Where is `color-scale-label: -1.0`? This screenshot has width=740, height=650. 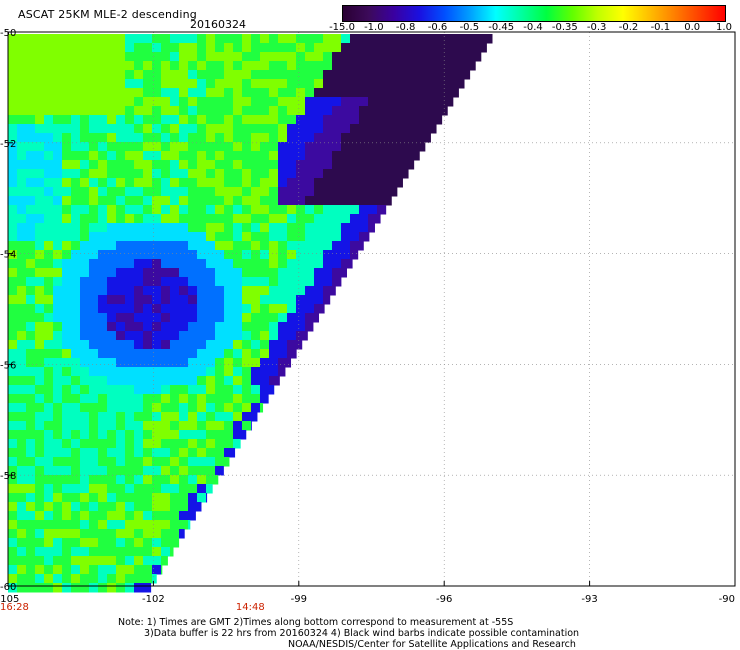 color-scale-label: -1.0 is located at coordinates (374, 27).